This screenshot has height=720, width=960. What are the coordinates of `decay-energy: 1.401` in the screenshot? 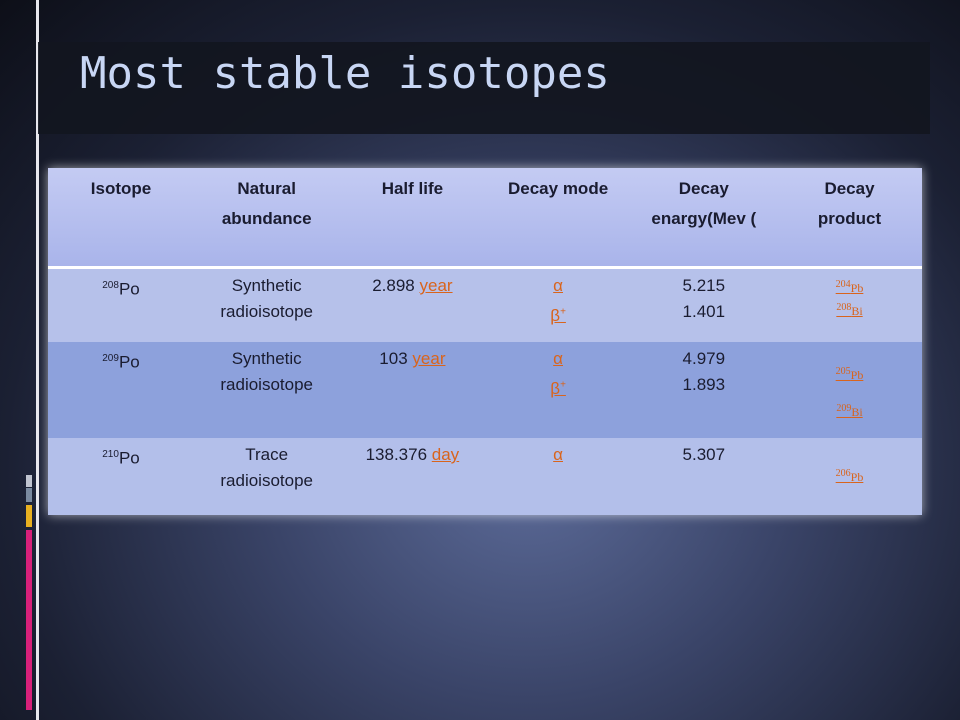 It's located at (704, 311).